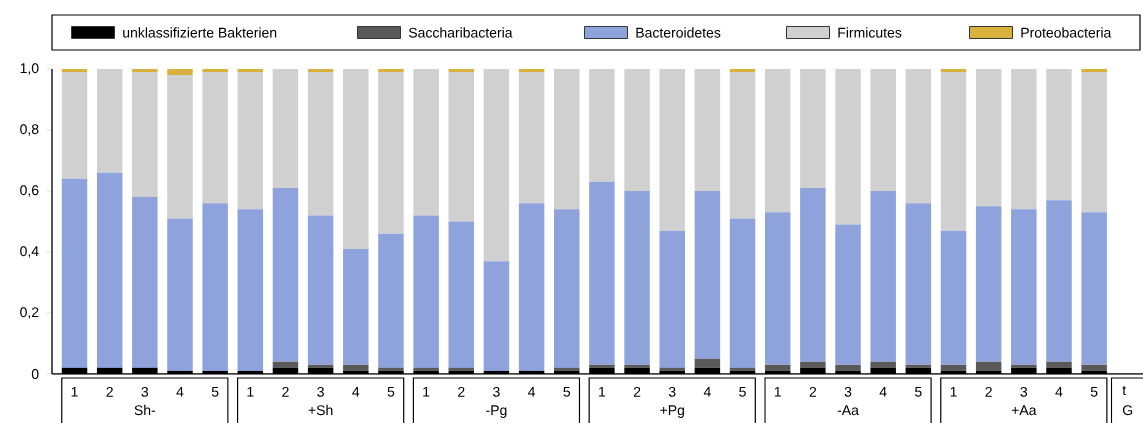 The image size is (1143, 423). Describe the element at coordinates (496, 411) in the screenshot. I see `text: -Pg` at that location.